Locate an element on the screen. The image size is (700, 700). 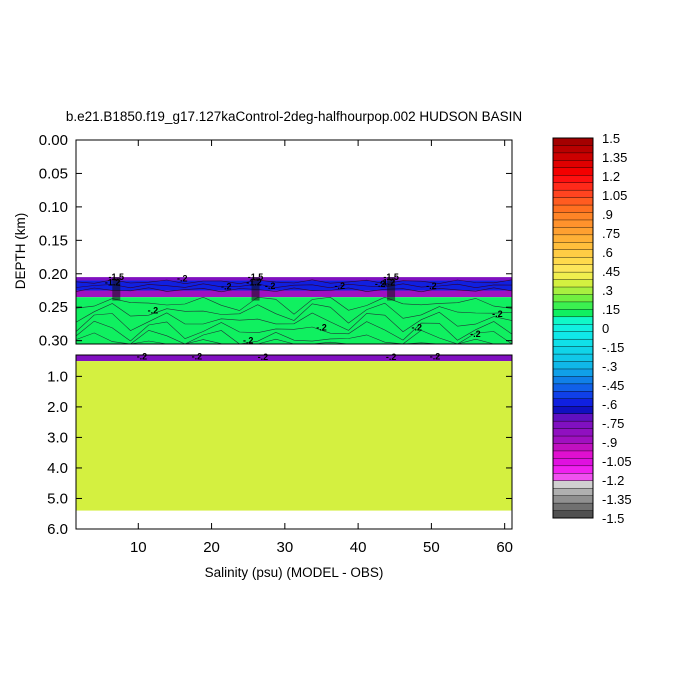
colorbar-label-10: 0 is located at coordinates (605, 328).